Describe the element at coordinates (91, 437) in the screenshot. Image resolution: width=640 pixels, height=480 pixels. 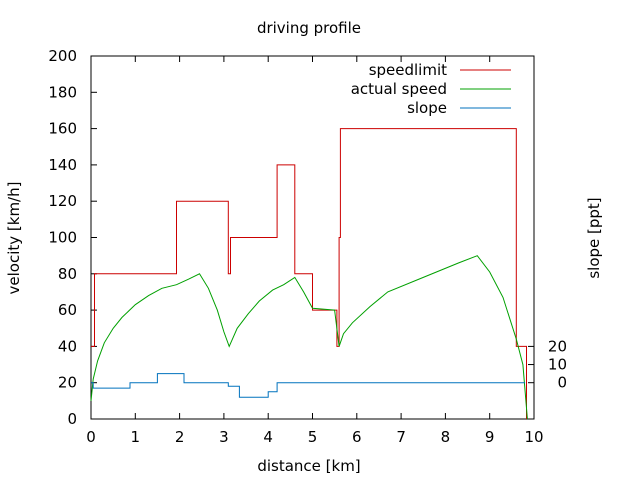
I see `x-tick-label: 0` at that location.